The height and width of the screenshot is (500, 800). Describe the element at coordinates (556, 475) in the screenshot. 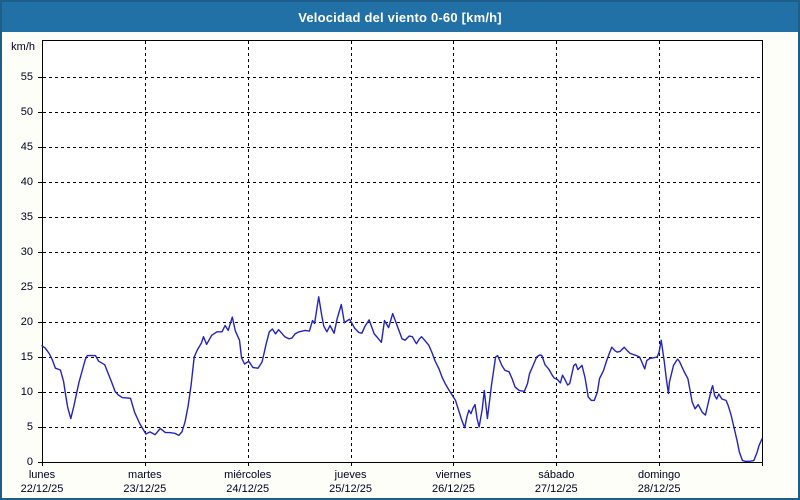

I see `day-name: sábado` at that location.